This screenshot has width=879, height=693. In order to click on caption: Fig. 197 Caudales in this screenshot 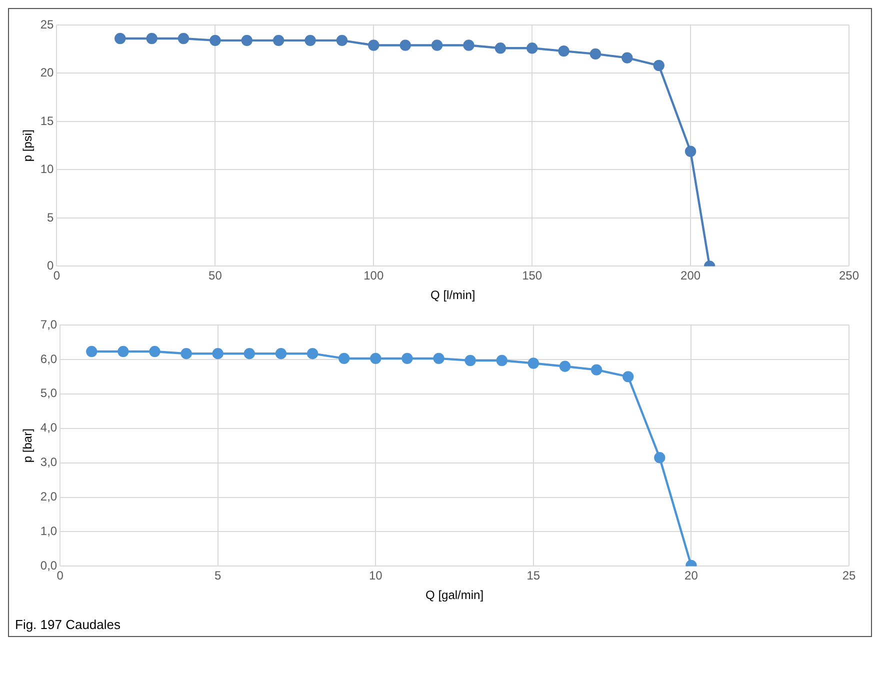, I will do `click(68, 624)`.